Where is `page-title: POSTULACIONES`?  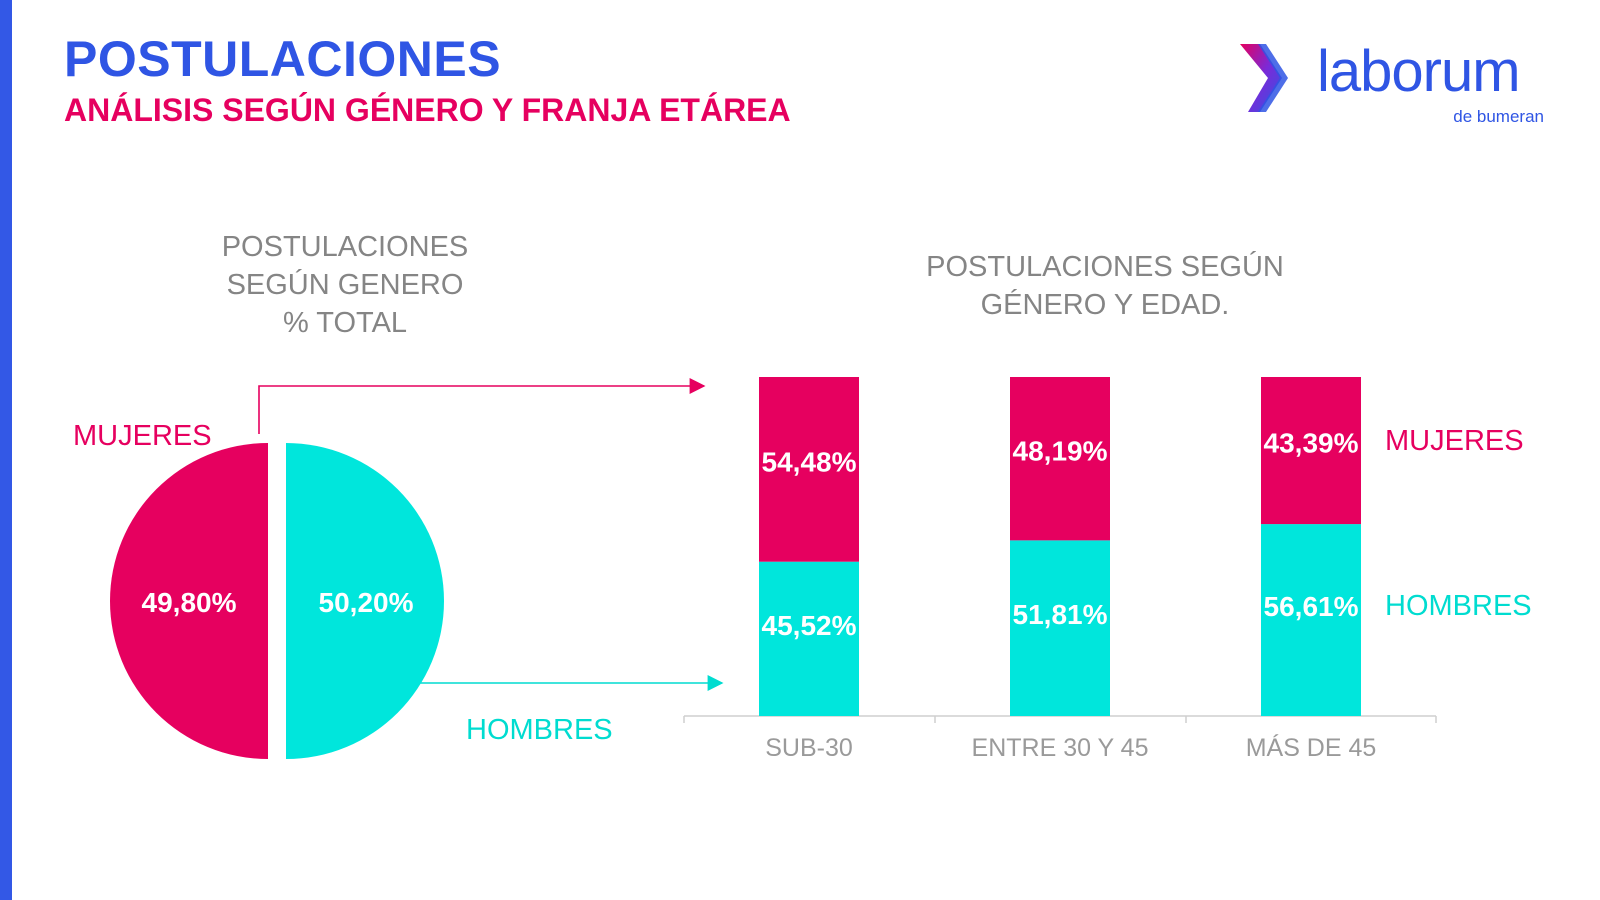
page-title: POSTULACIONES is located at coordinates (283, 59).